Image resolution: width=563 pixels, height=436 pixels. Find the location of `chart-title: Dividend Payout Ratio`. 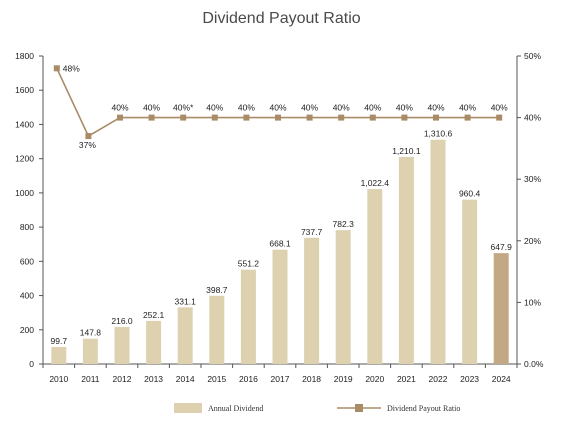

chart-title: Dividend Payout Ratio is located at coordinates (281, 18).